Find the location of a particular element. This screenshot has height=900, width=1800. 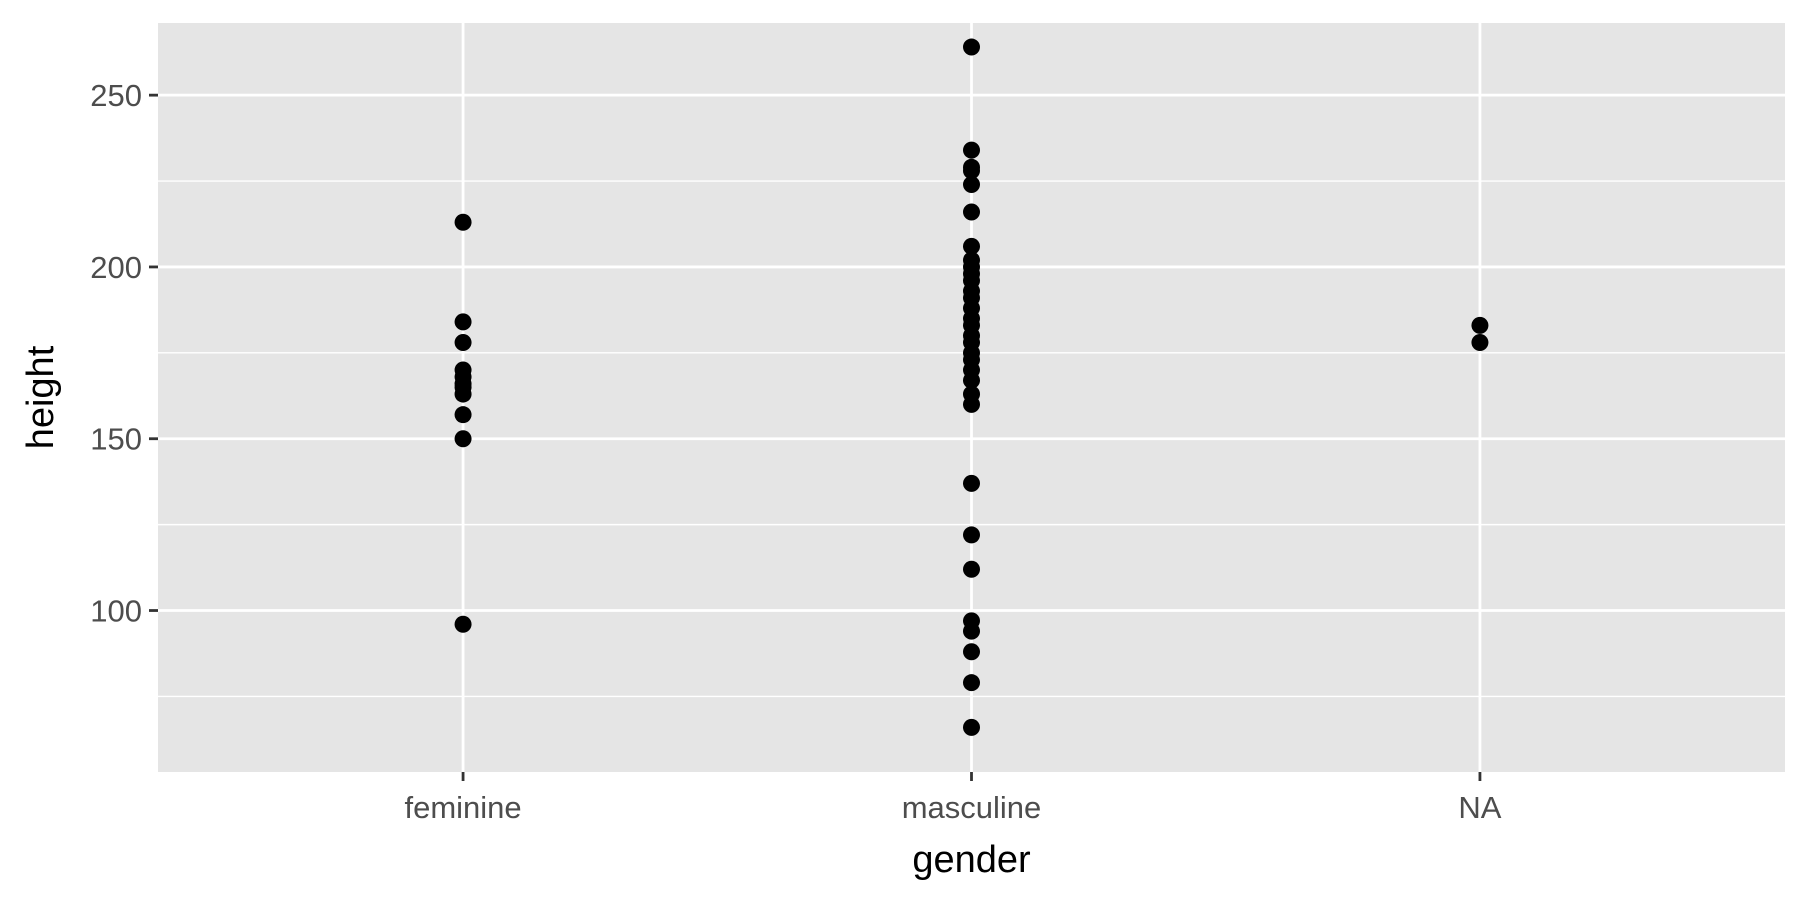

x-tick-label: feminine is located at coordinates (462, 807).